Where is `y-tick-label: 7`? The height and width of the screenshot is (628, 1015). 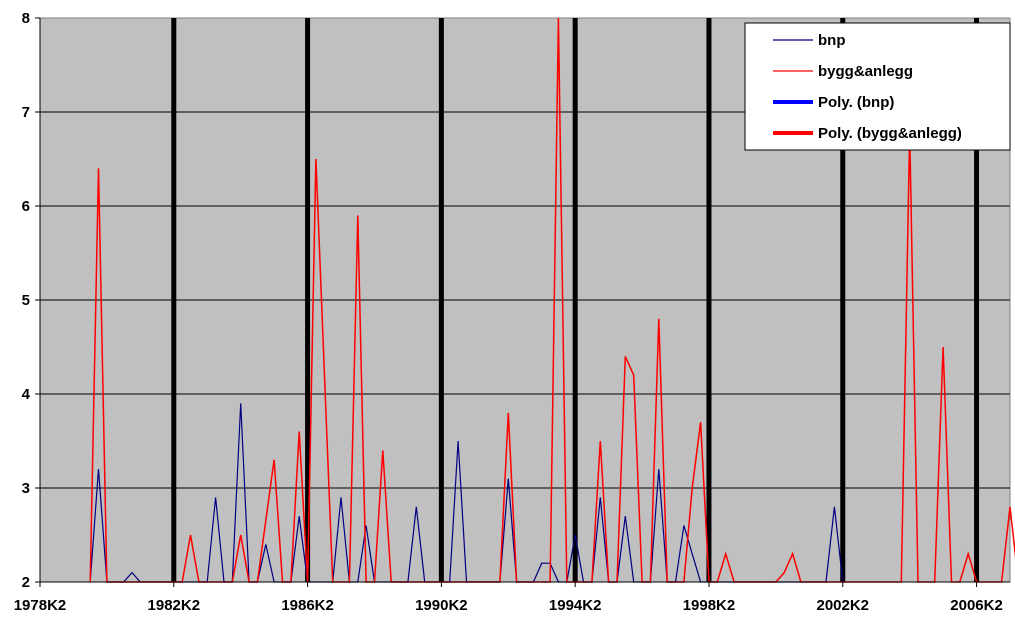
y-tick-label: 7 is located at coordinates (26, 112).